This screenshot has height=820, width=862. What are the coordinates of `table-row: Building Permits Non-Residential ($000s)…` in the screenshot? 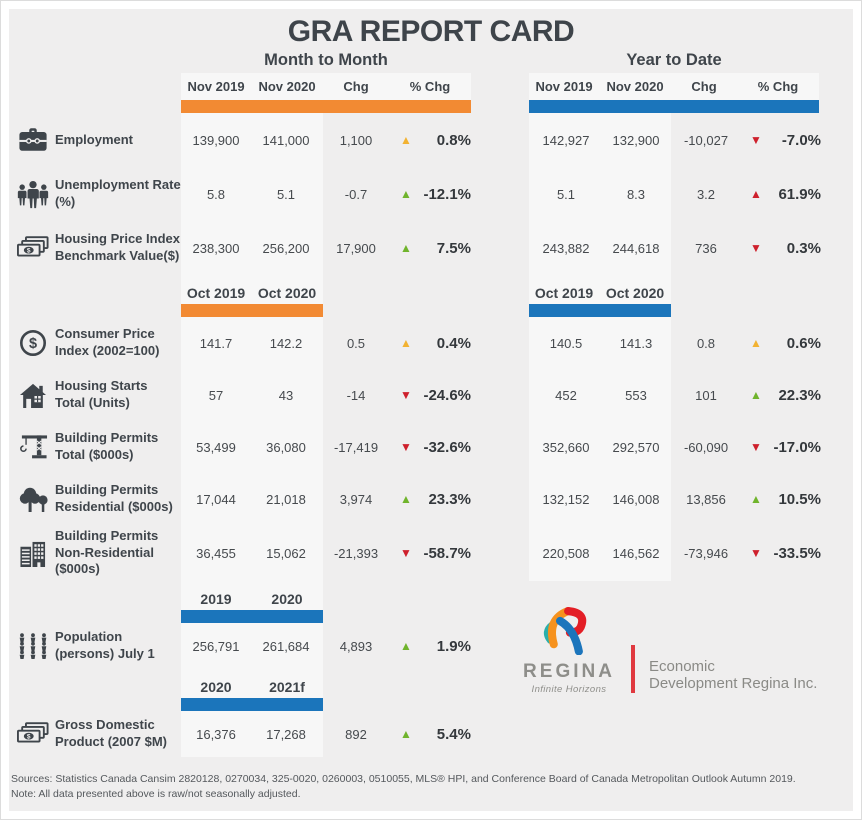 It's located at (431, 553).